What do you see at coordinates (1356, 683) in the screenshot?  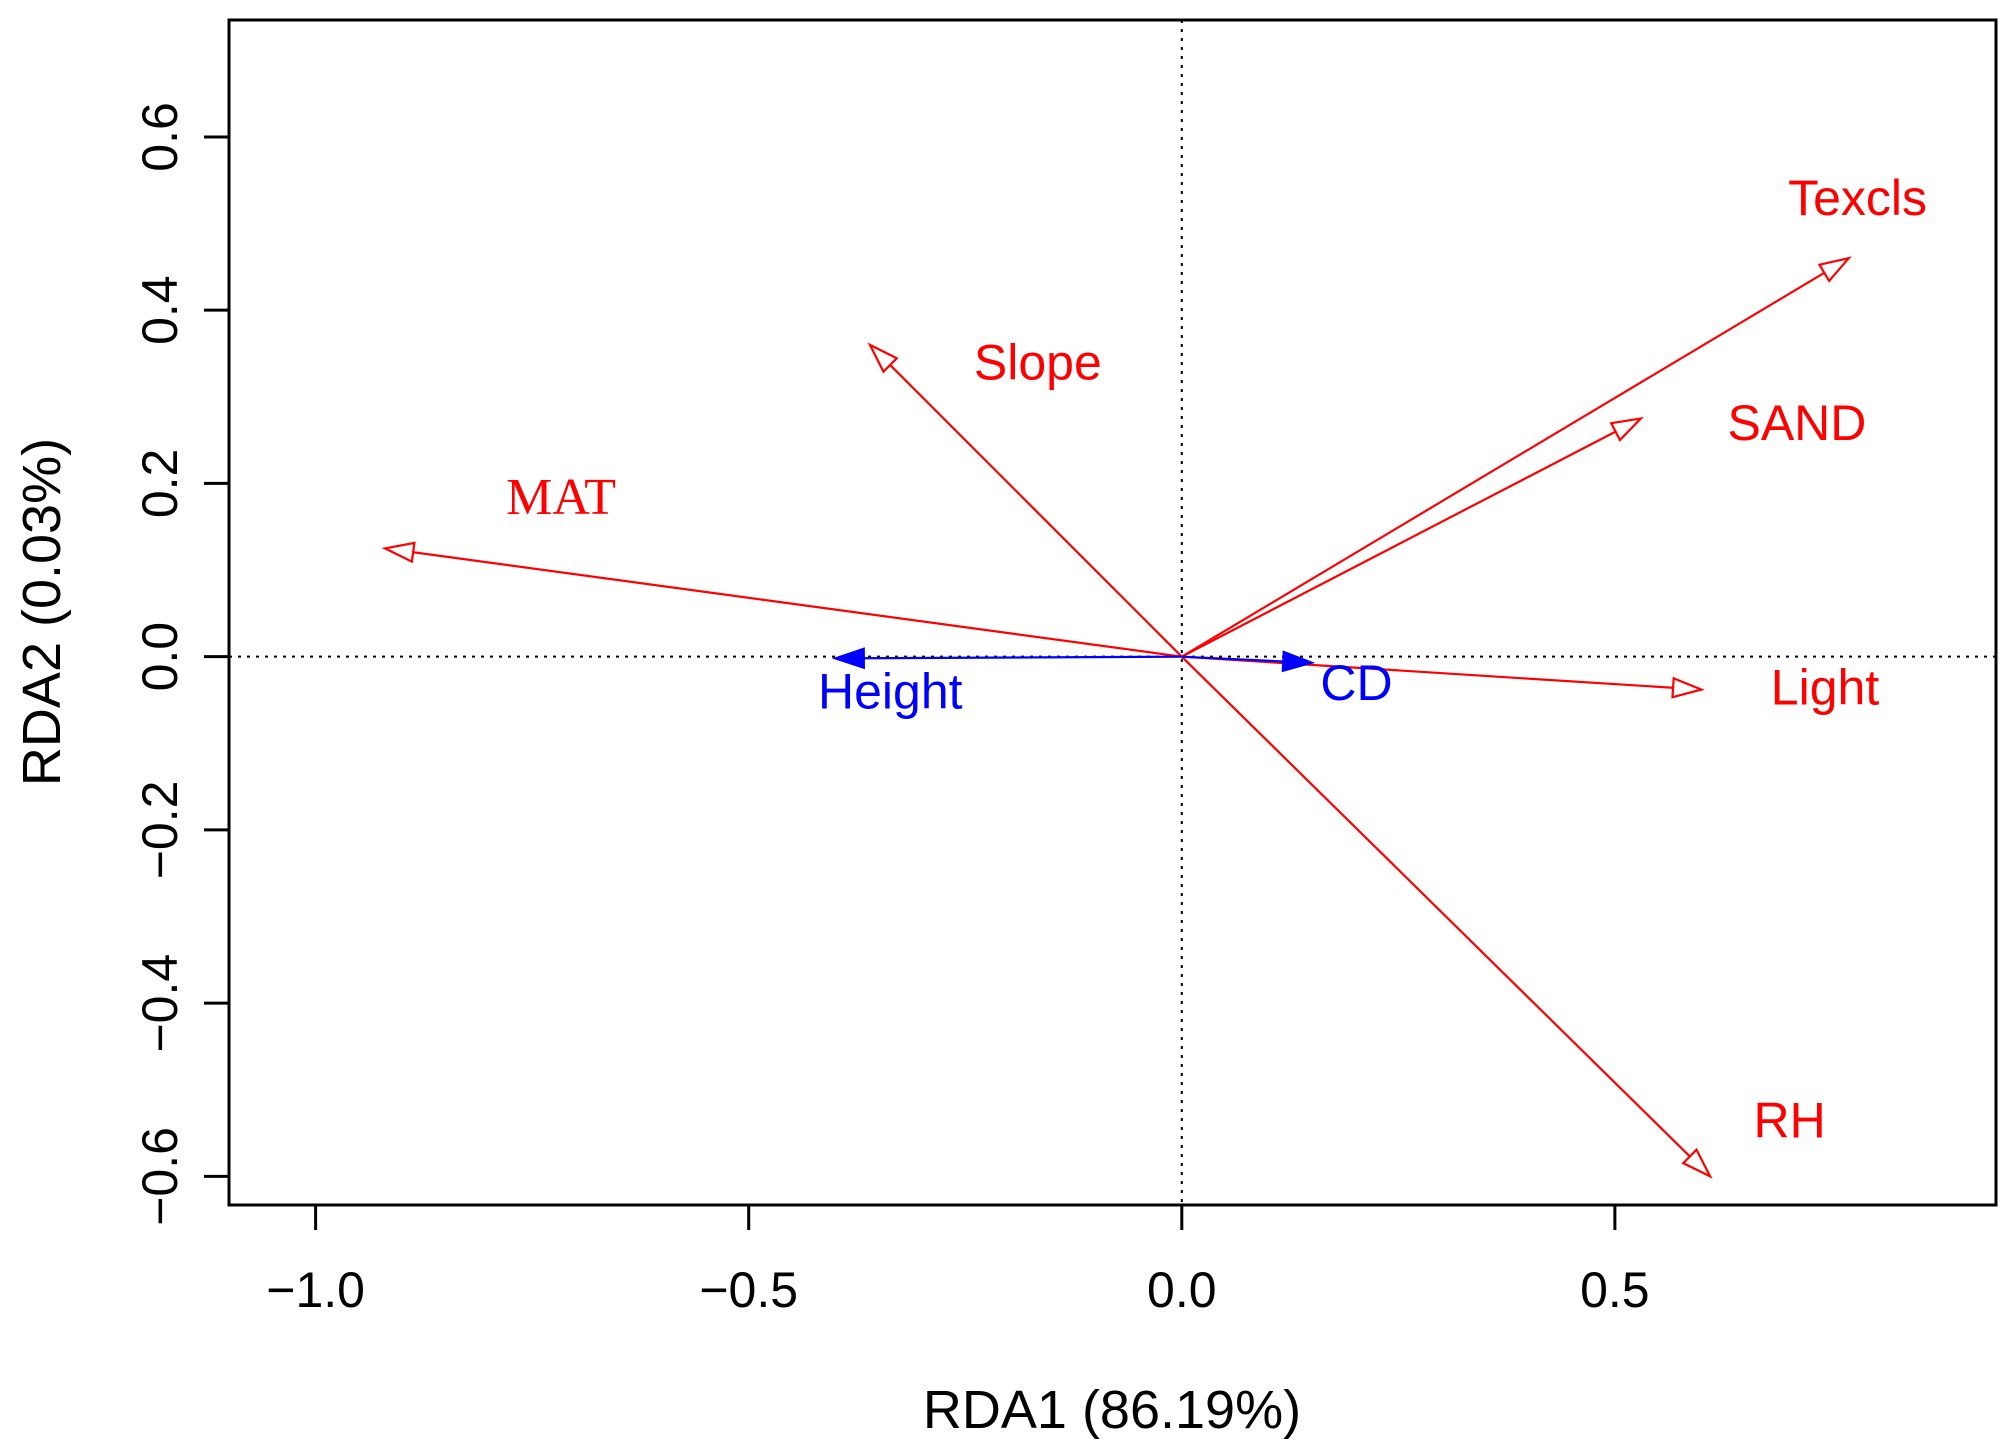 I see `vector-cd-label: CD` at bounding box center [1356, 683].